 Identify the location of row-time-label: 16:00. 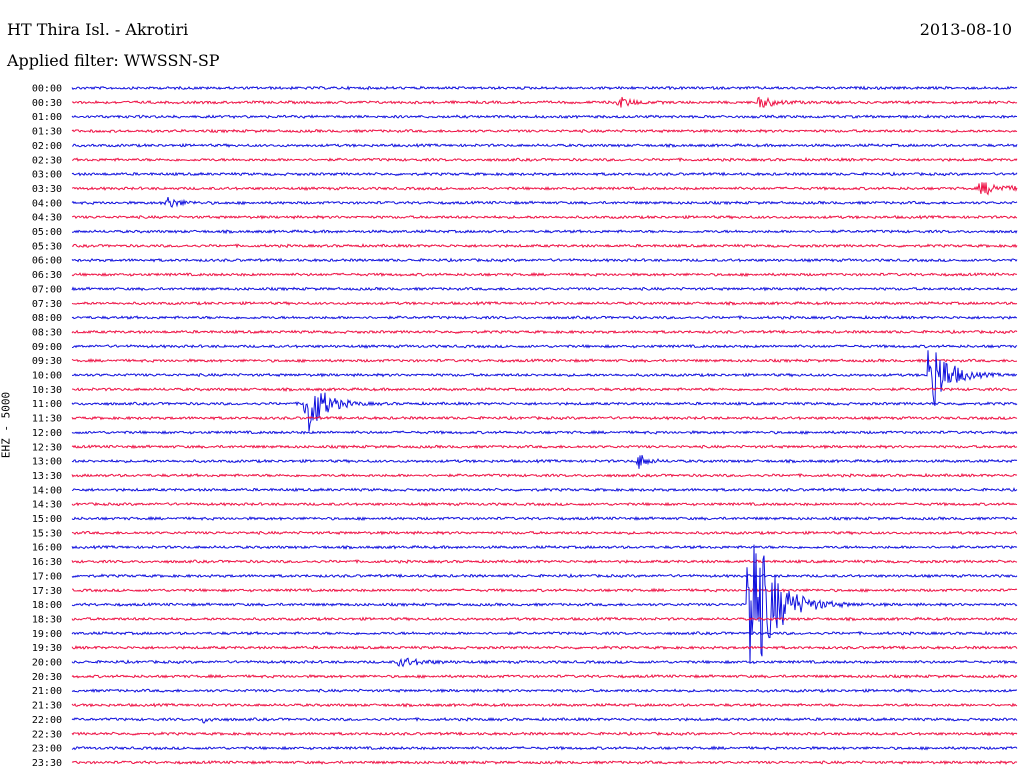
(47, 548).